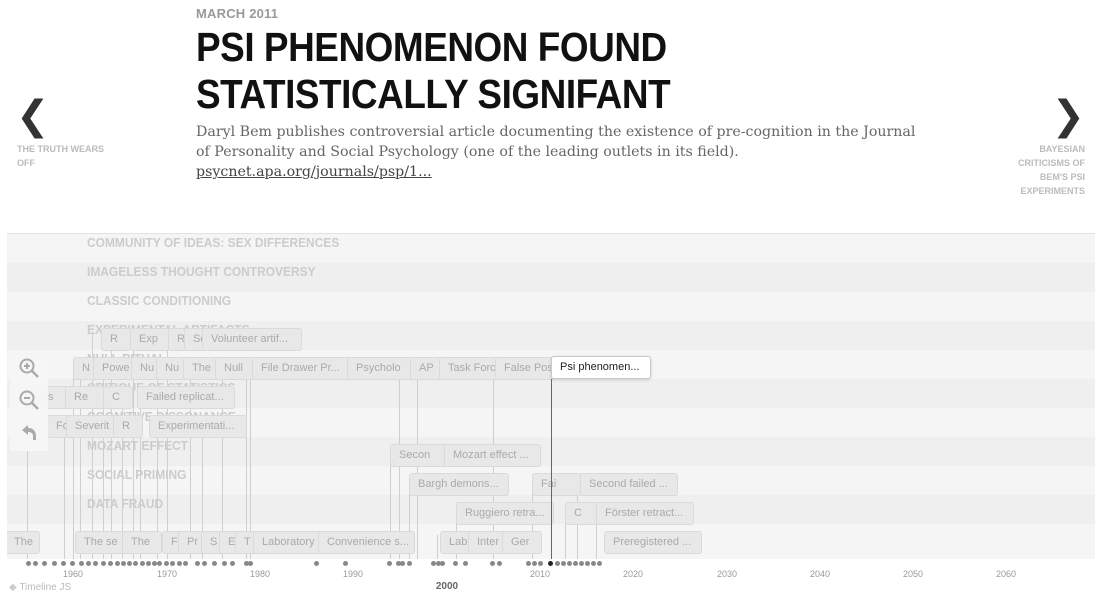  Describe the element at coordinates (427, 368) in the screenshot. I see `timeline-marker: AP` at that location.